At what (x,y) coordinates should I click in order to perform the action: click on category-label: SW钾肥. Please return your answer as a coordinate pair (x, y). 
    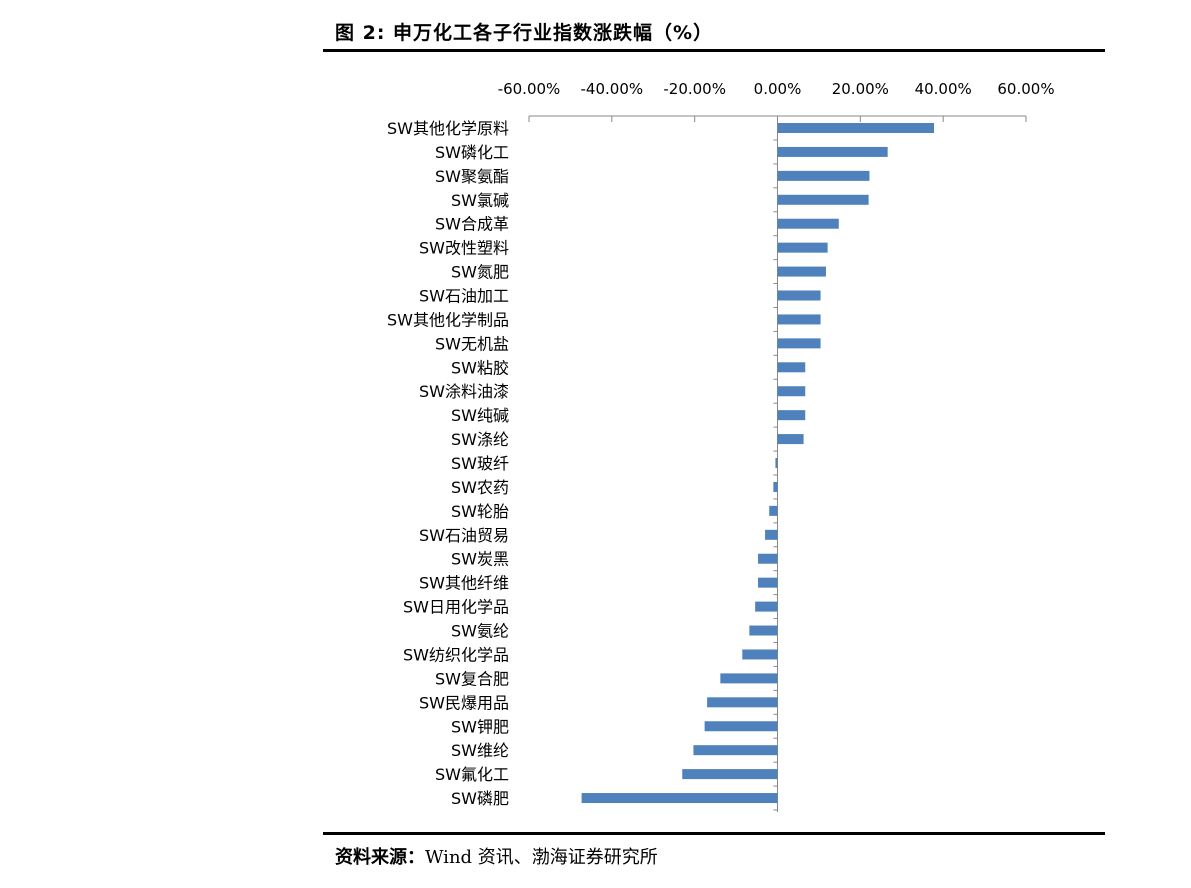
    Looking at the image, I should click on (480, 726).